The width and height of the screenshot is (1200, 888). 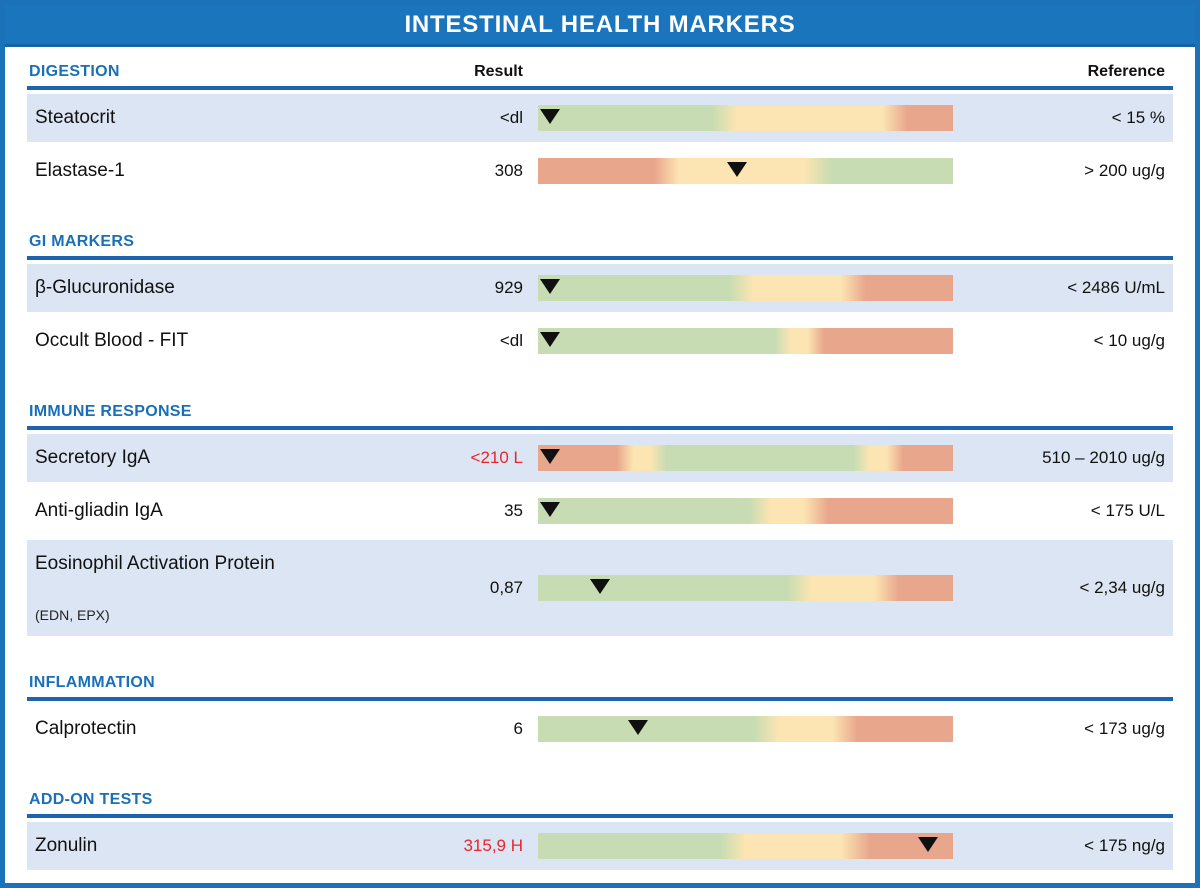 I want to click on section-header: IMMUNE RESPONSE, so click(x=600, y=416).